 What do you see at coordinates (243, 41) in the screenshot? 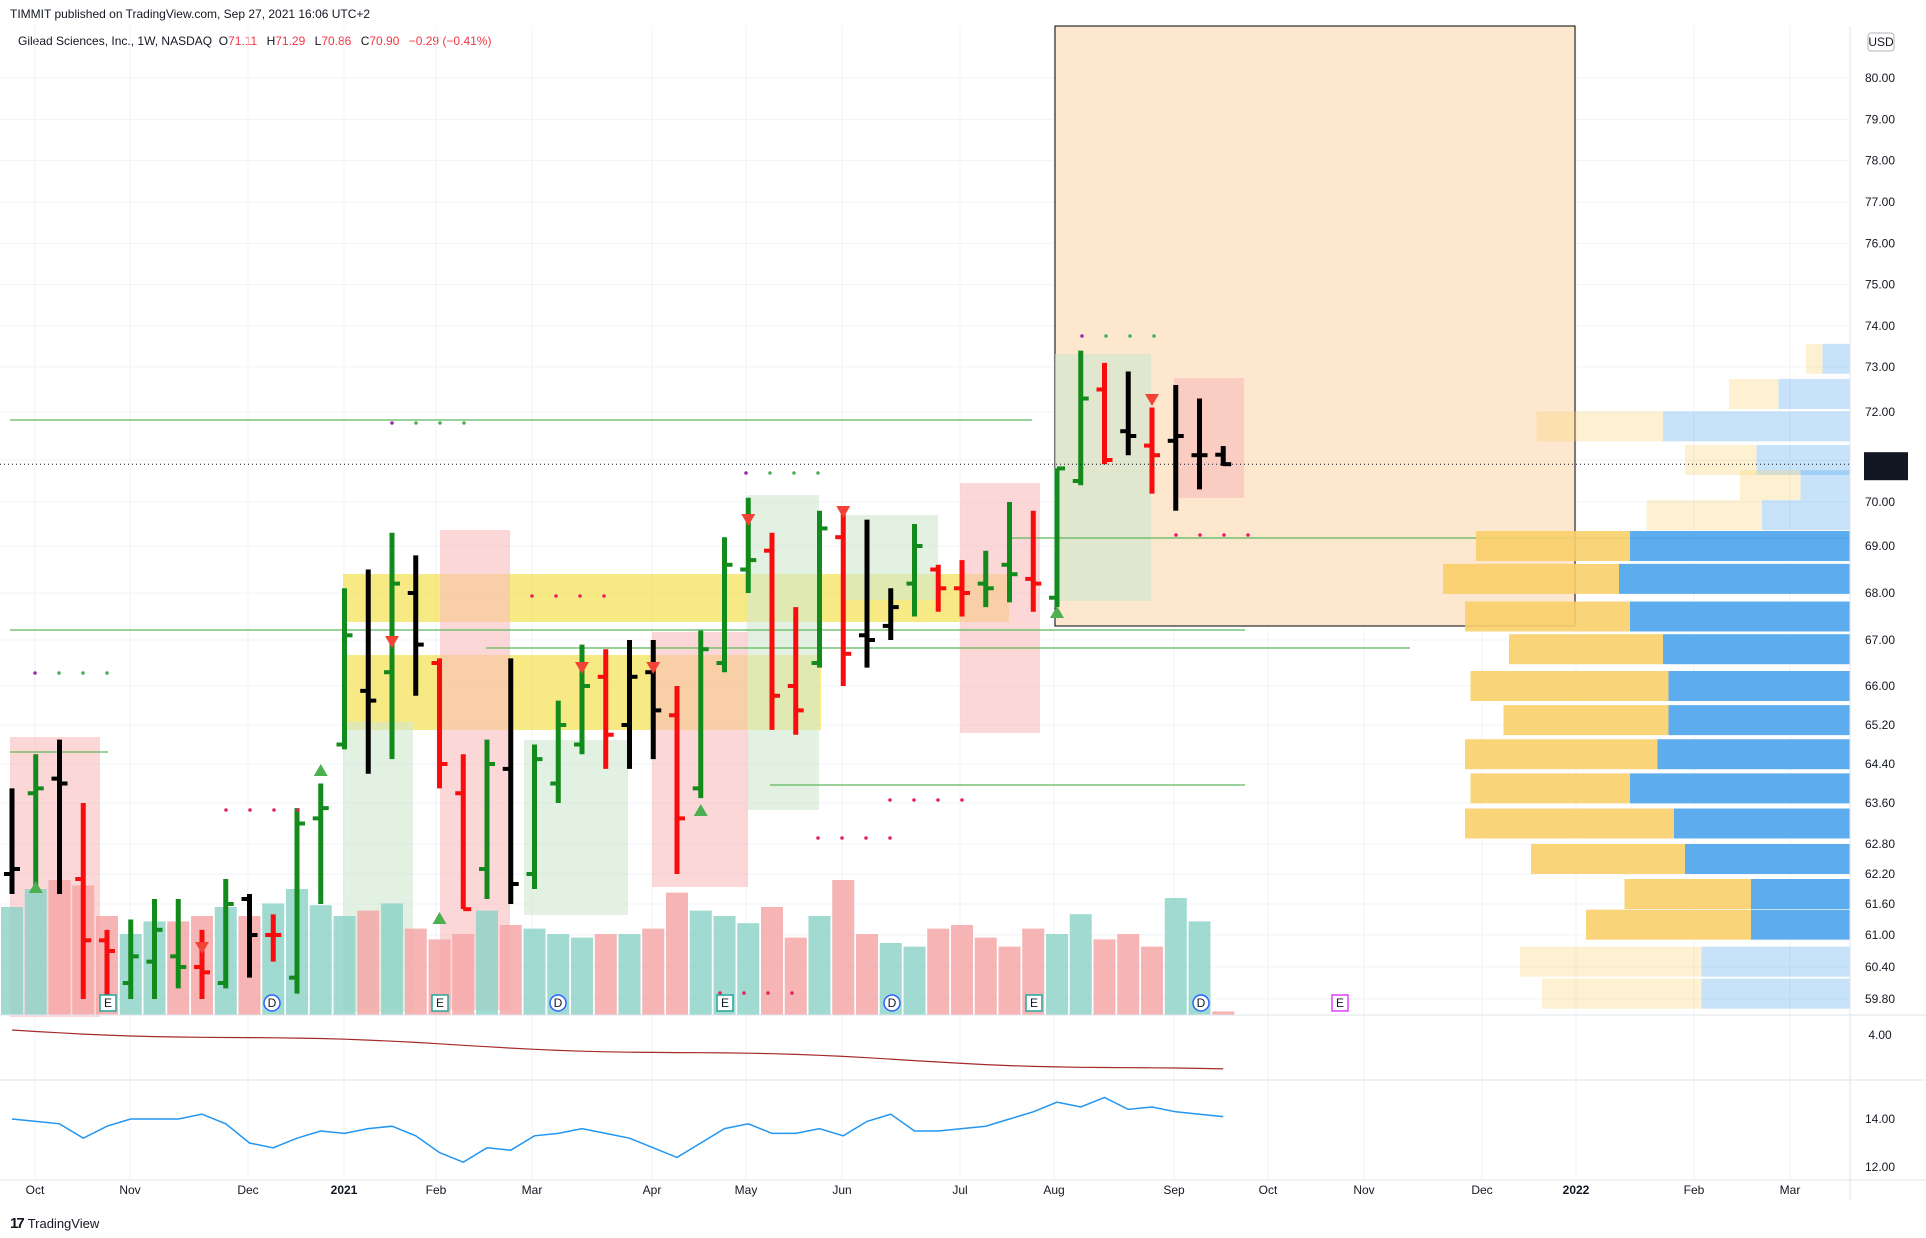
I see `open-value: 71.11` at bounding box center [243, 41].